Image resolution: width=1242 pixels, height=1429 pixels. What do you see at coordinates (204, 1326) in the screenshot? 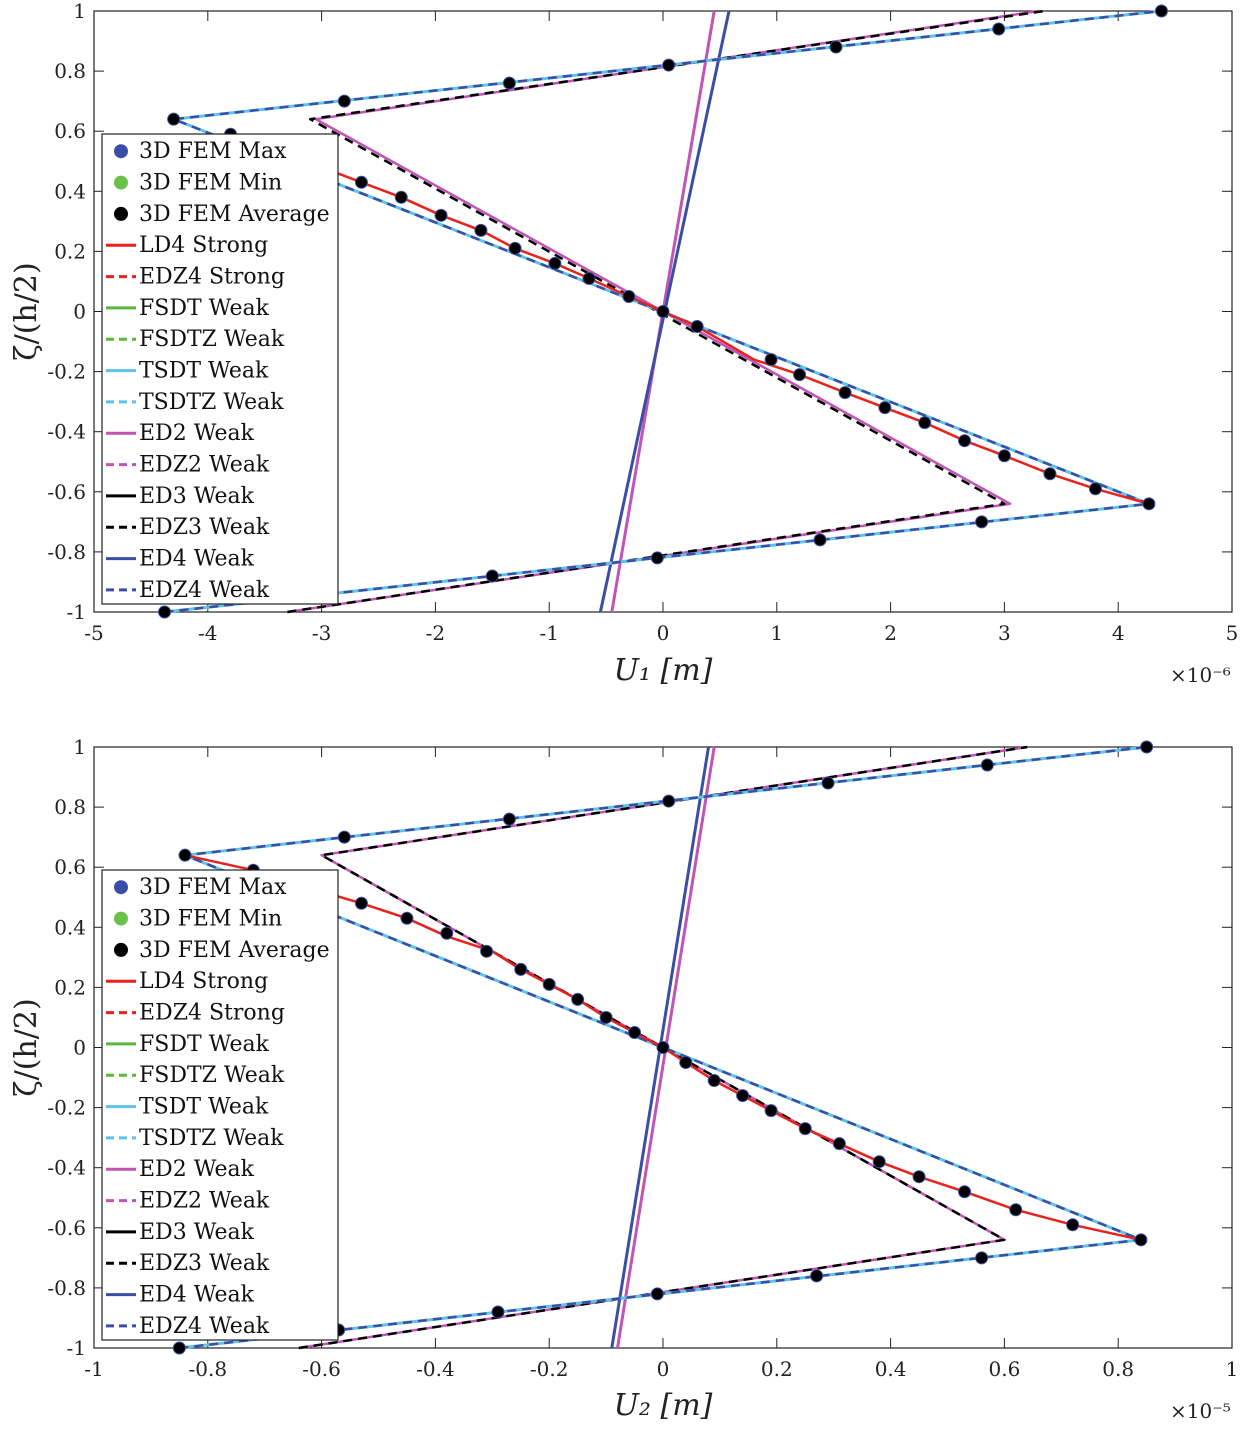
I see `legend-label: EDZ4 Weak` at bounding box center [204, 1326].